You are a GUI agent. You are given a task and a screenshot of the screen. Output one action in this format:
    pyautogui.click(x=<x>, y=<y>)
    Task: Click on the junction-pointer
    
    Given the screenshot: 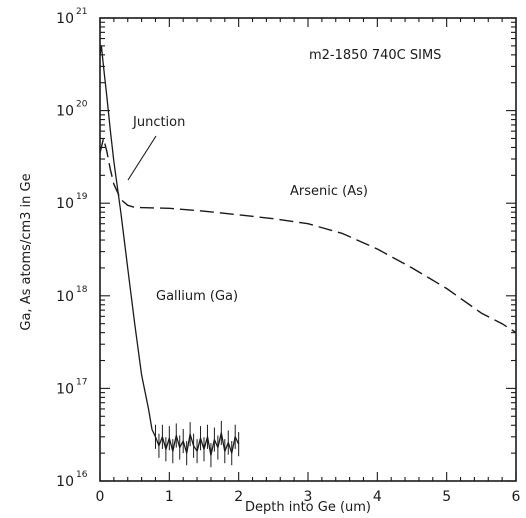 What is the action you would take?
    pyautogui.click(x=142, y=158)
    